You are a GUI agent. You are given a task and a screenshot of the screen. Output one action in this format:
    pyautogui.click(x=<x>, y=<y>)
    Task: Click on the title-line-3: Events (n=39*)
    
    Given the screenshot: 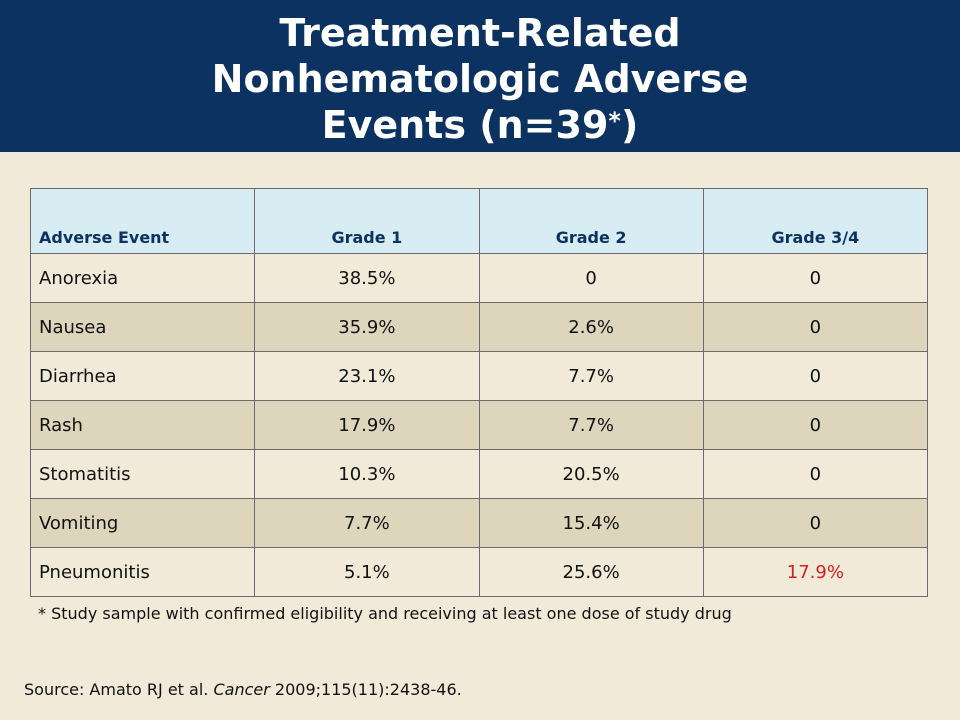 What is the action you would take?
    pyautogui.click(x=480, y=125)
    